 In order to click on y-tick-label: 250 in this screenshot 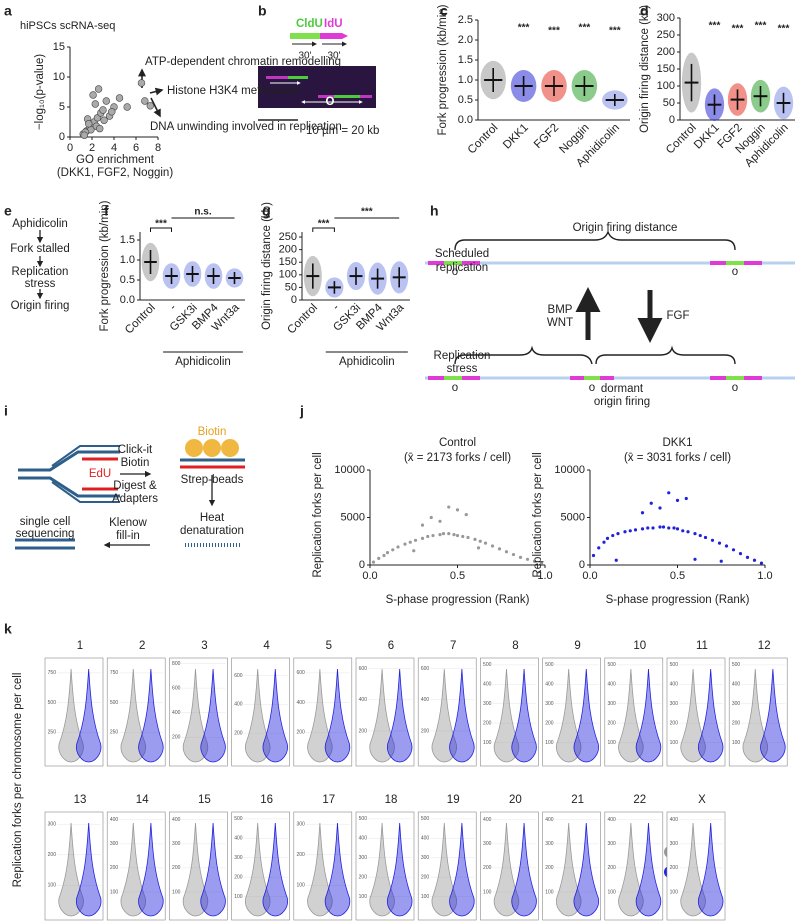, I will do `click(288, 237)`.